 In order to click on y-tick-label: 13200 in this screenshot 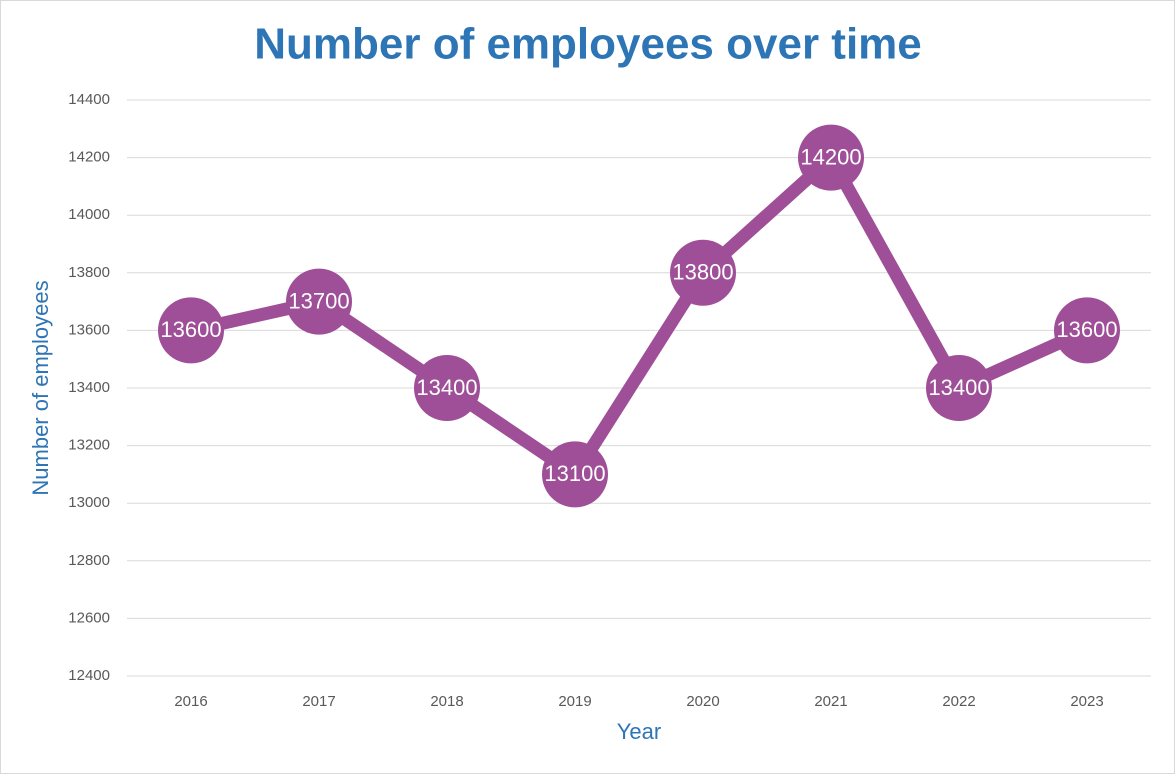, I will do `click(89, 445)`.